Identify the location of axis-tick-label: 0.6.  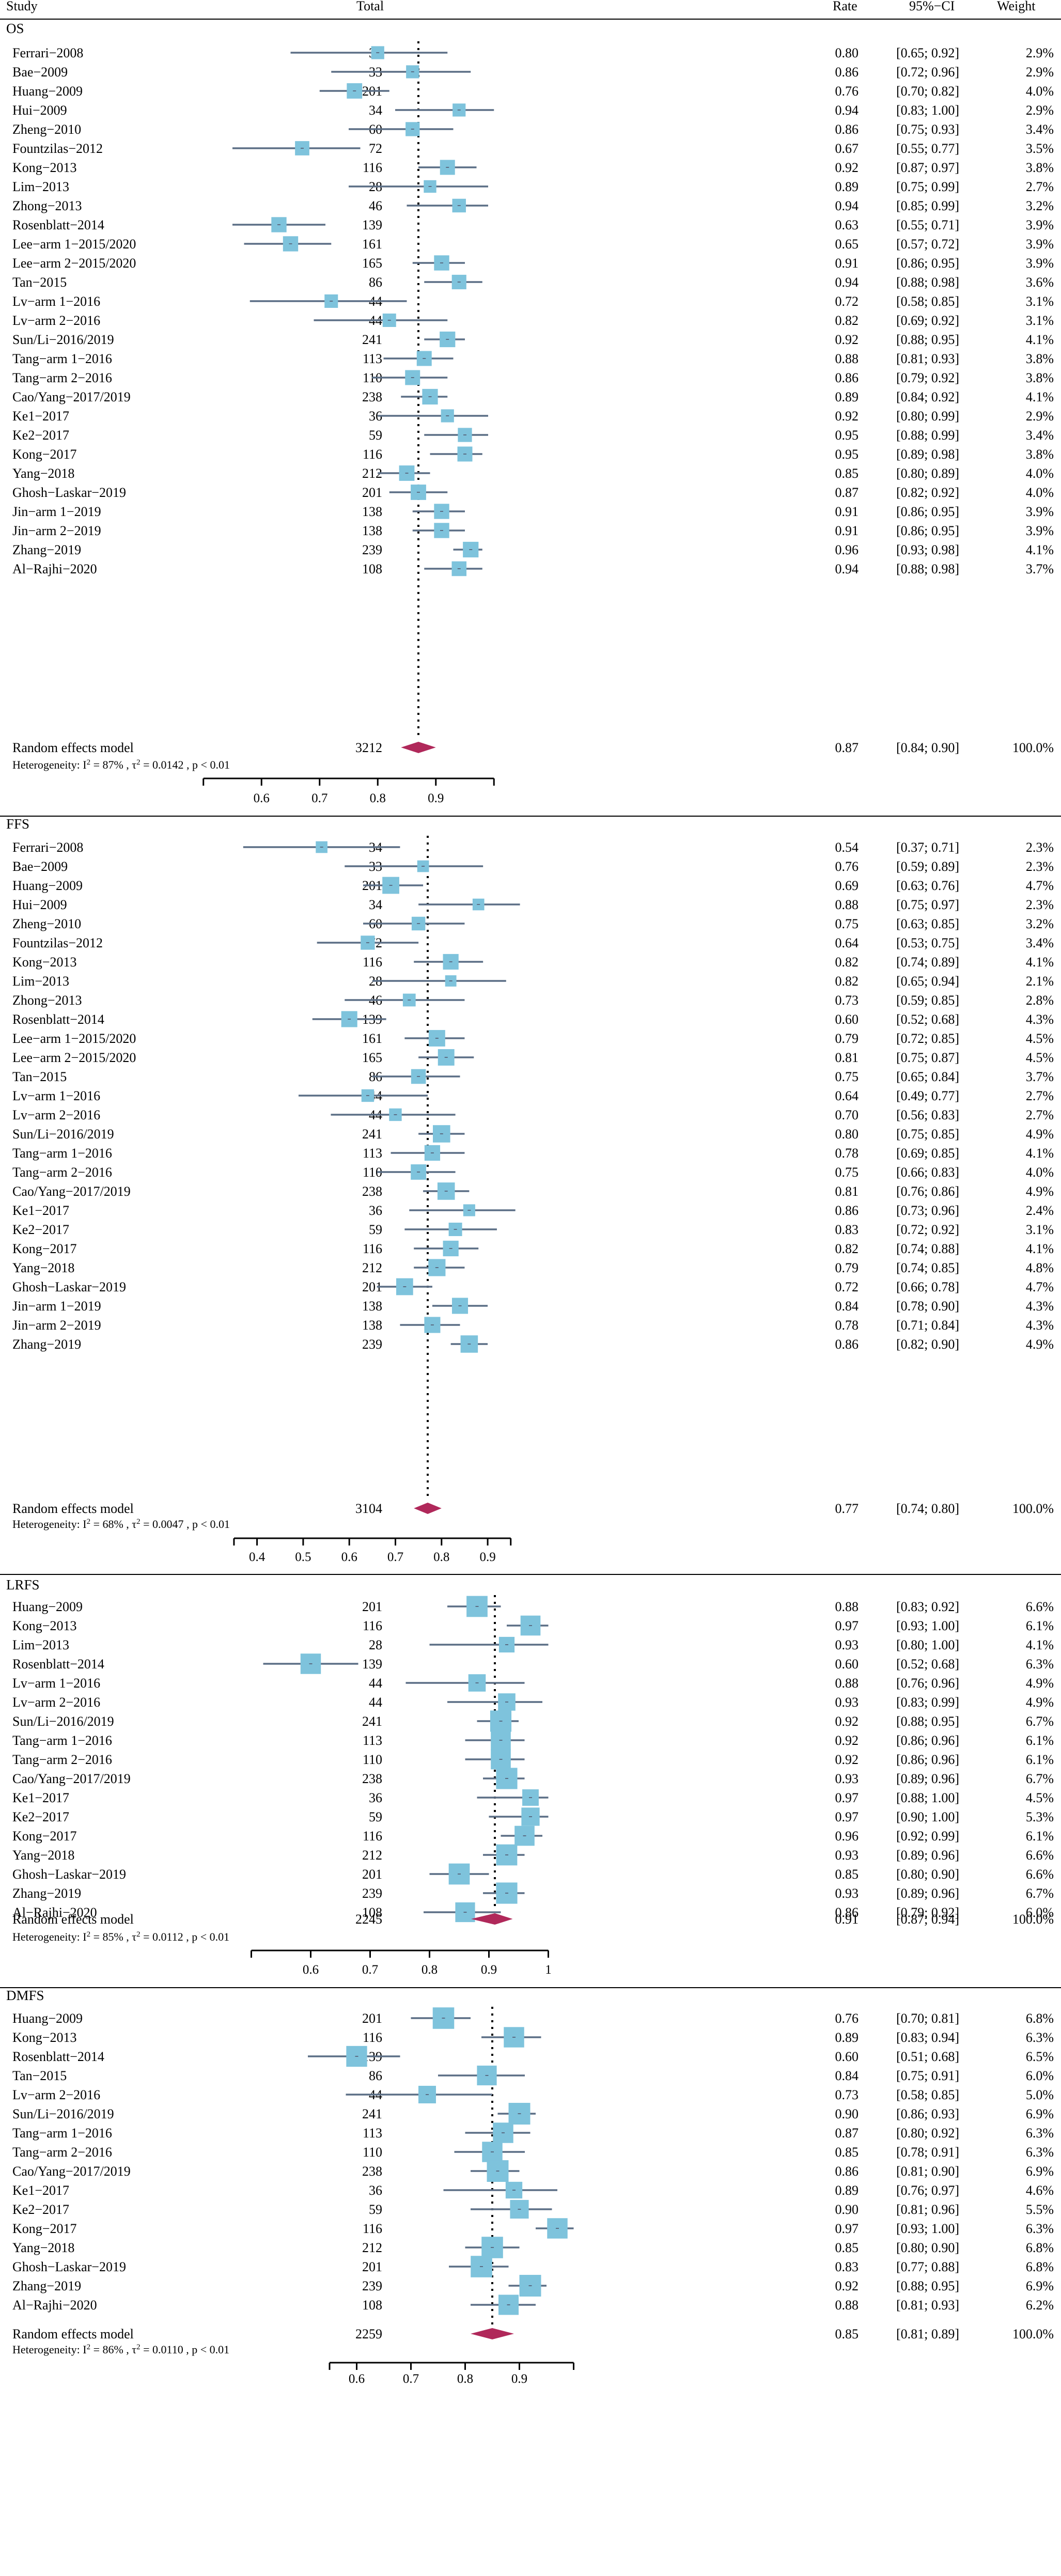
(262, 798).